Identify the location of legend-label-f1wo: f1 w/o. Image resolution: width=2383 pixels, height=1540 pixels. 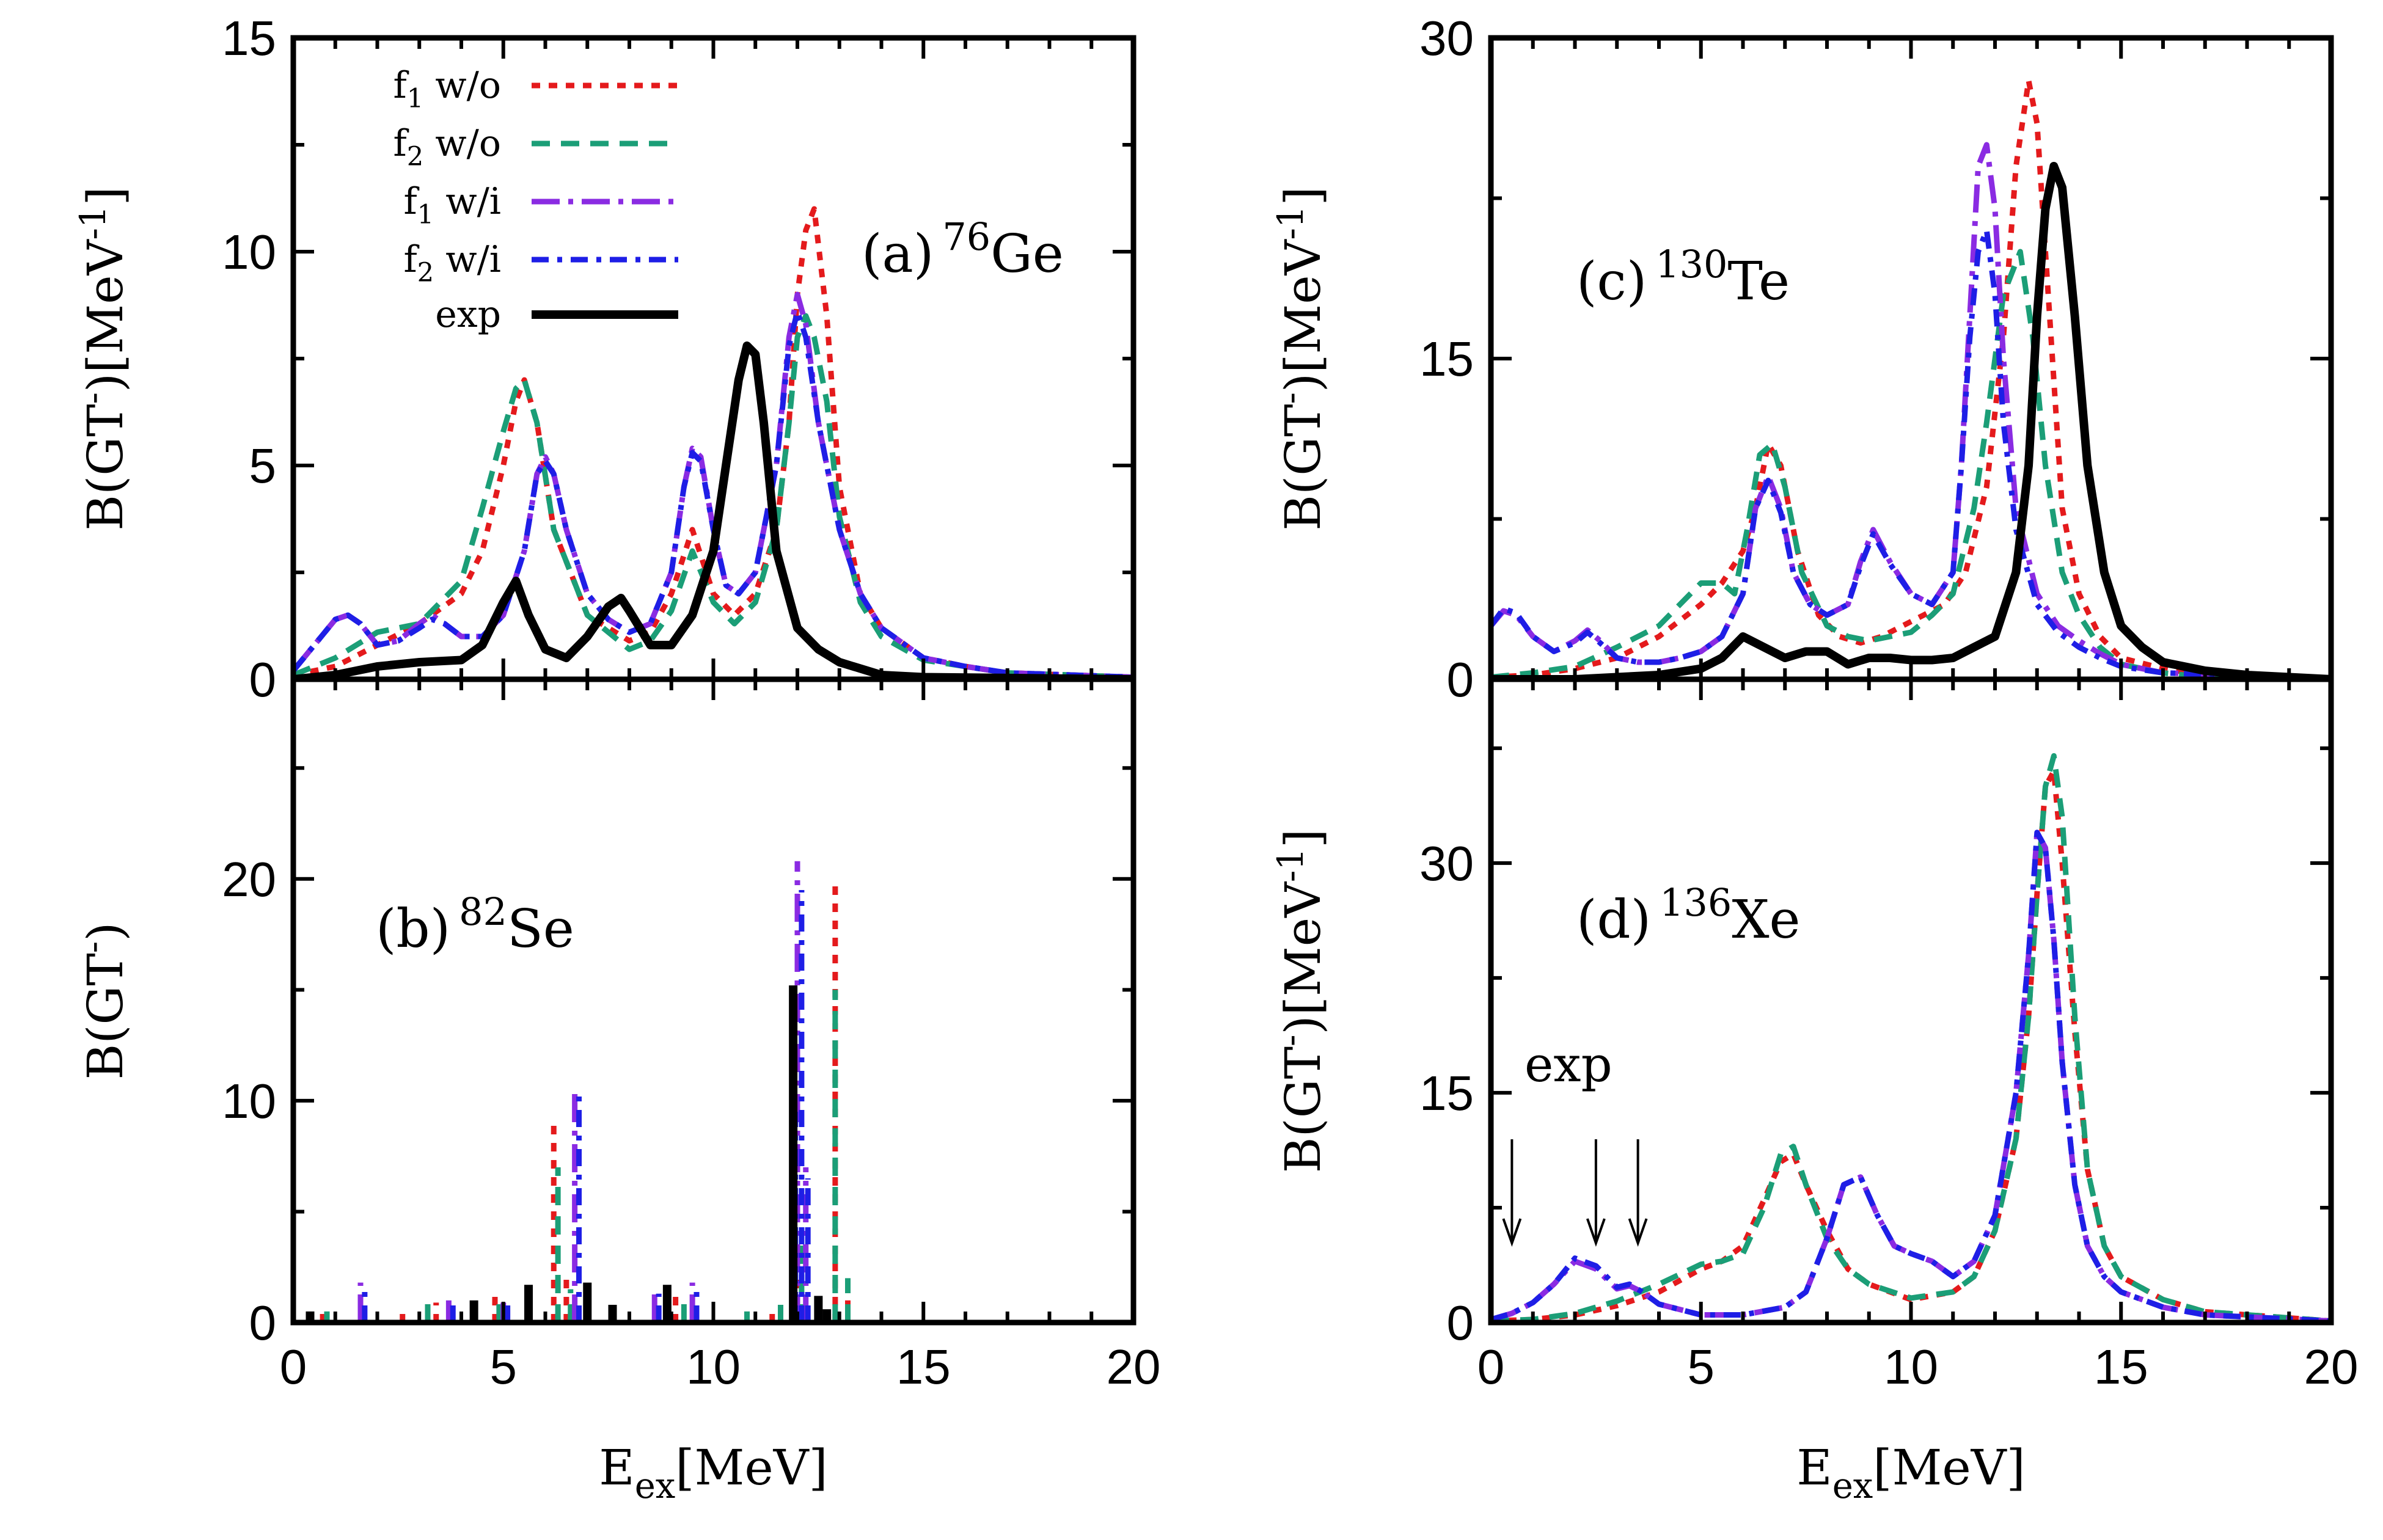
(447, 89).